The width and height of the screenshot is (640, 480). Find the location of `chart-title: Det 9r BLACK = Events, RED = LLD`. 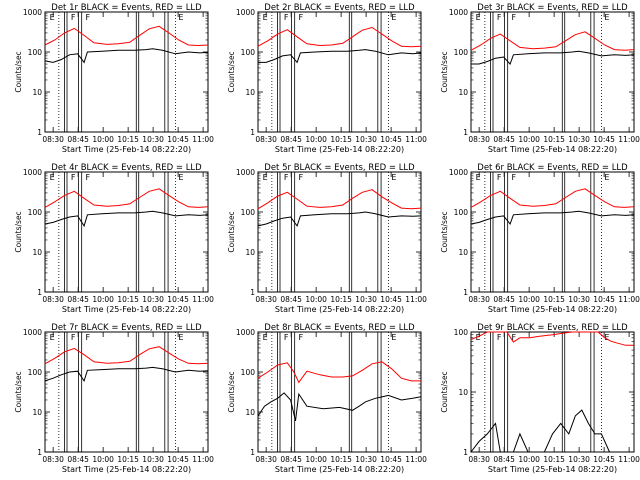

chart-title: Det 9r BLACK = Events, RED = LLD is located at coordinates (552, 328).